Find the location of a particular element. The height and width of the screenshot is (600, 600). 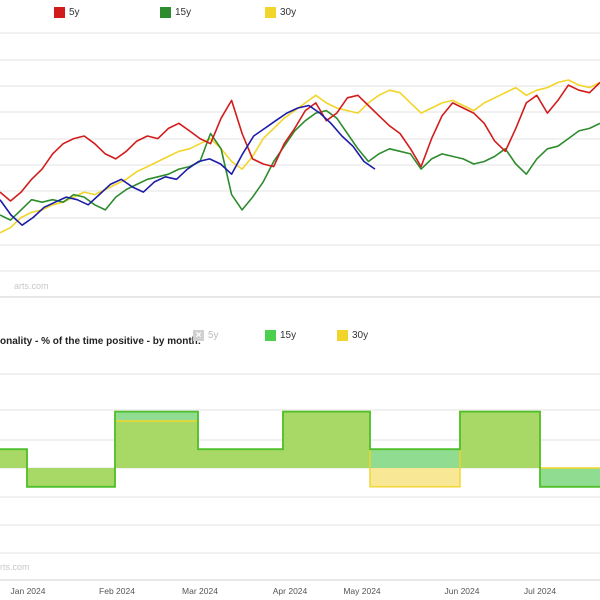

series-line-15y is located at coordinates (300, 449).